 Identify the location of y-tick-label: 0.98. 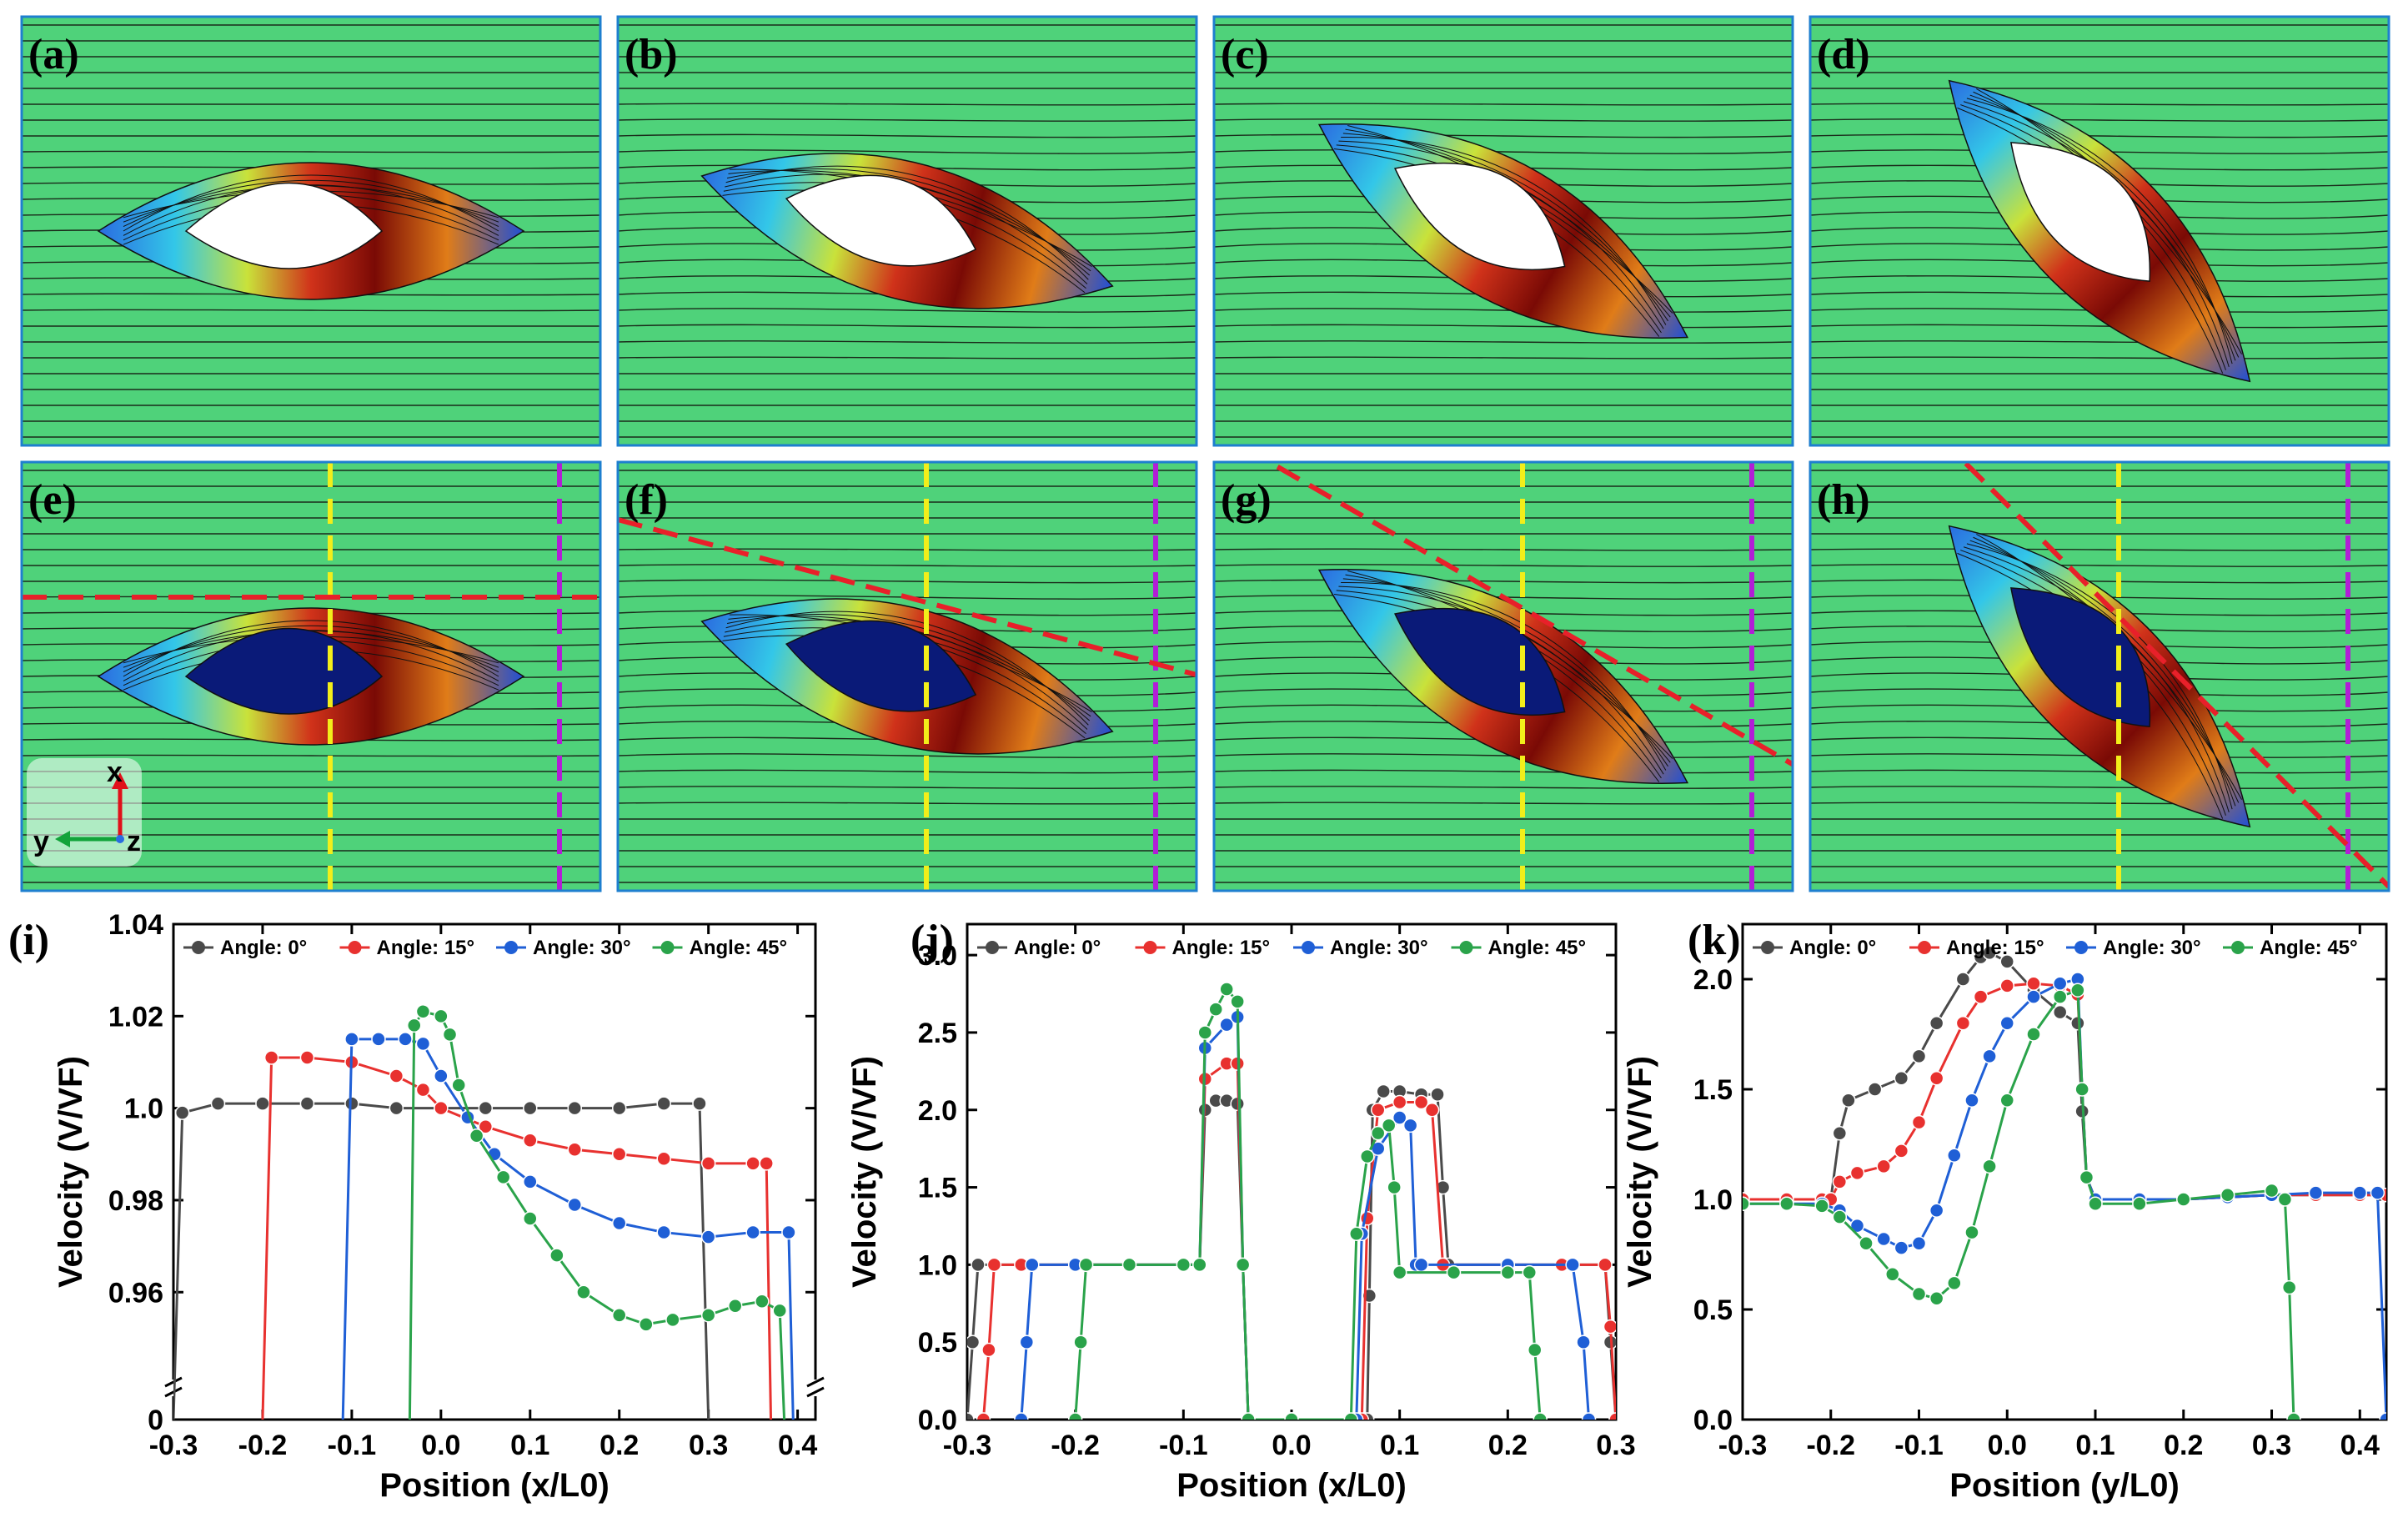
(135, 1201).